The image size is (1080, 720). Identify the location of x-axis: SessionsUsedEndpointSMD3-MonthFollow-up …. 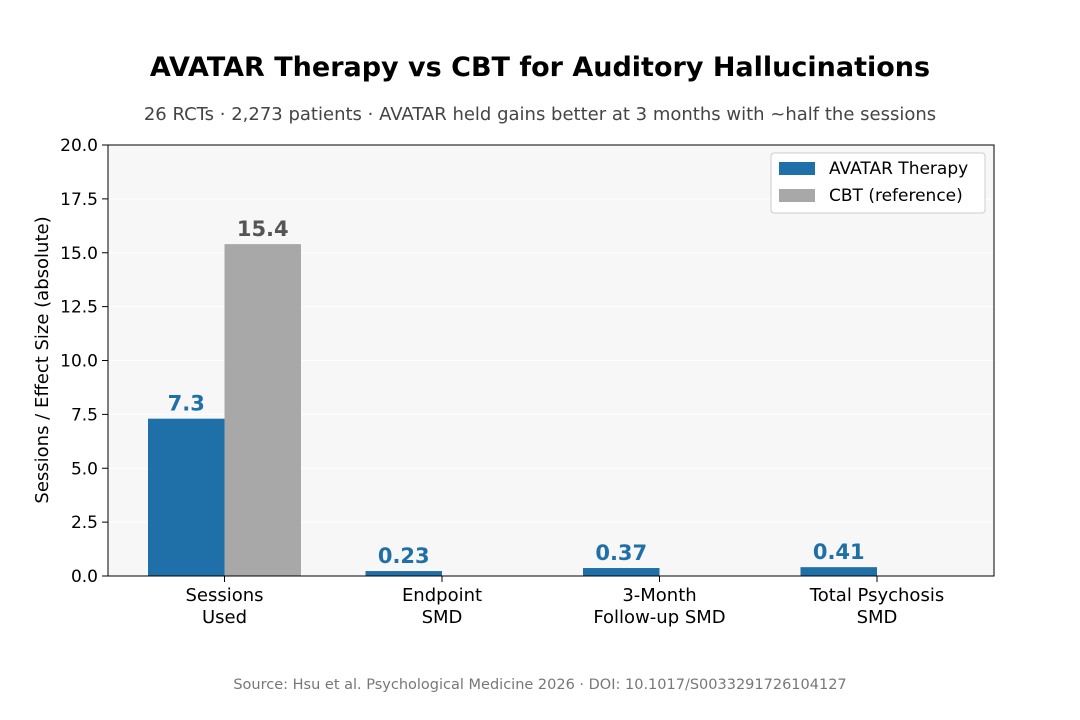
(564, 602).